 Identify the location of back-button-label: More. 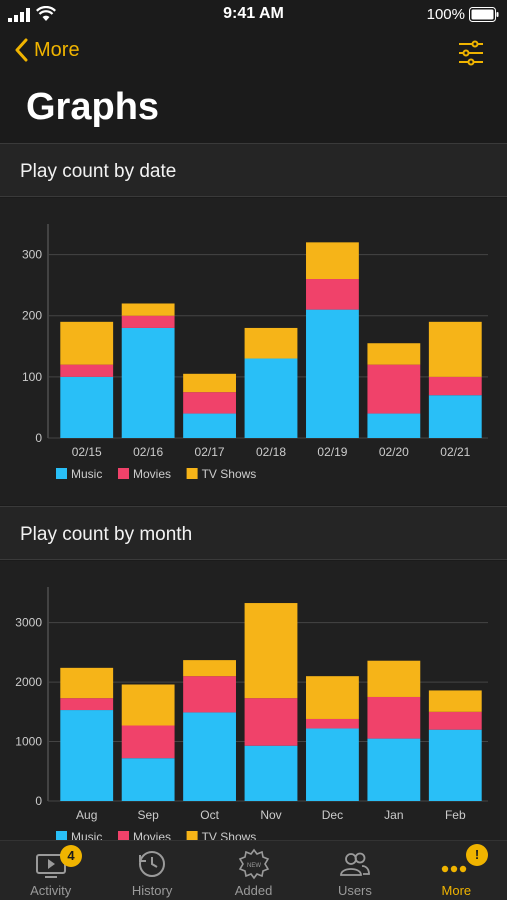
(57, 49).